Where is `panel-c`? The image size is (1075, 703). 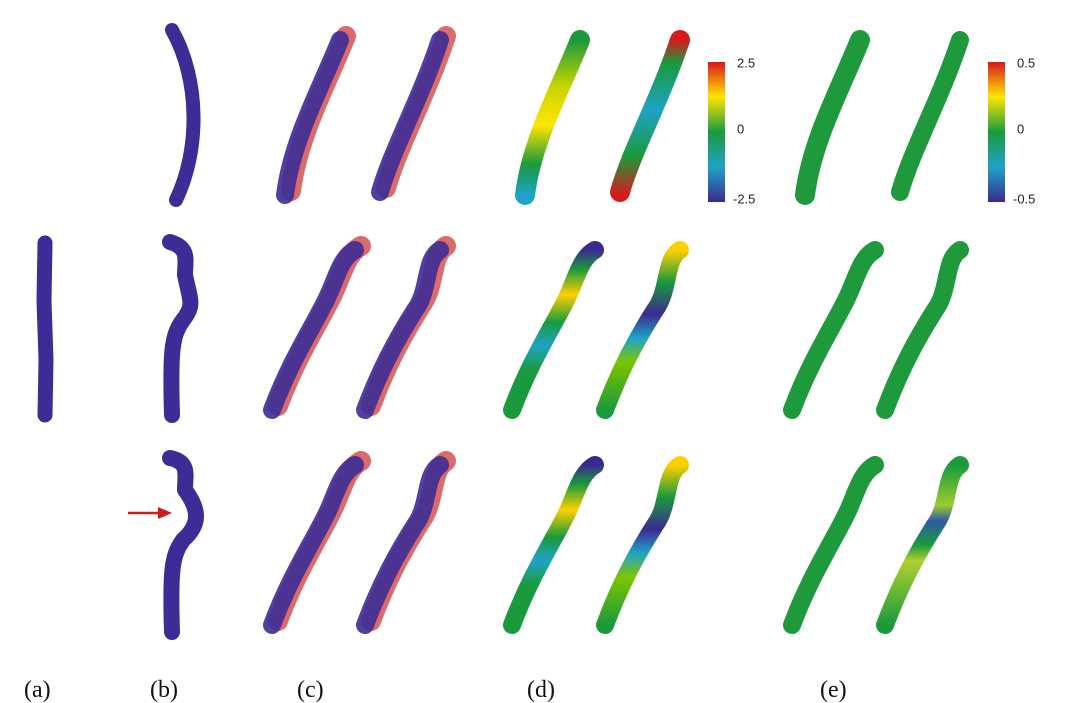
panel-c is located at coordinates (359, 330).